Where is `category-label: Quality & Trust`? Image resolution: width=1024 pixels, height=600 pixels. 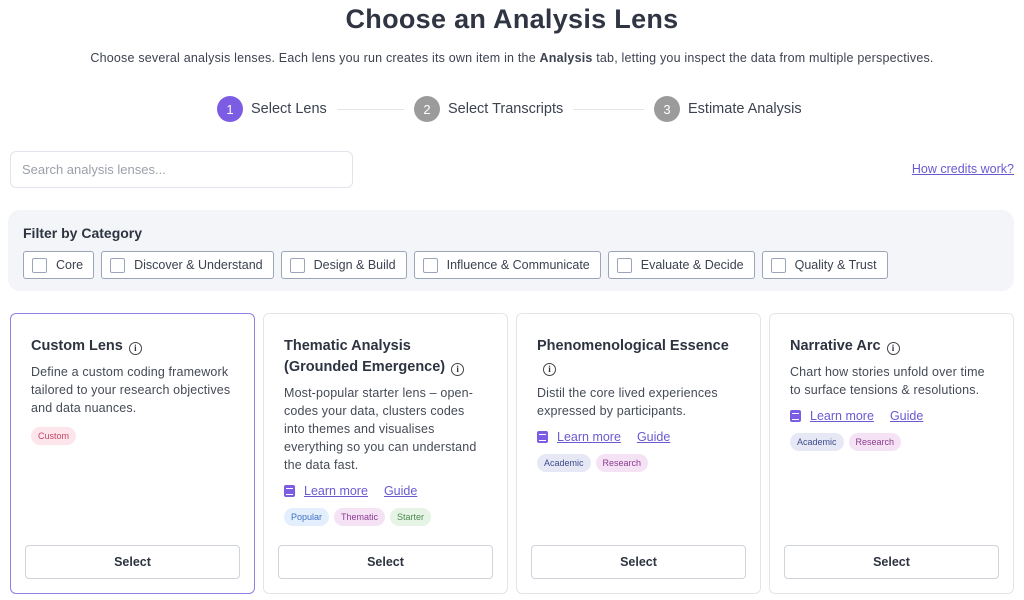
category-label: Quality & Trust is located at coordinates (835, 265).